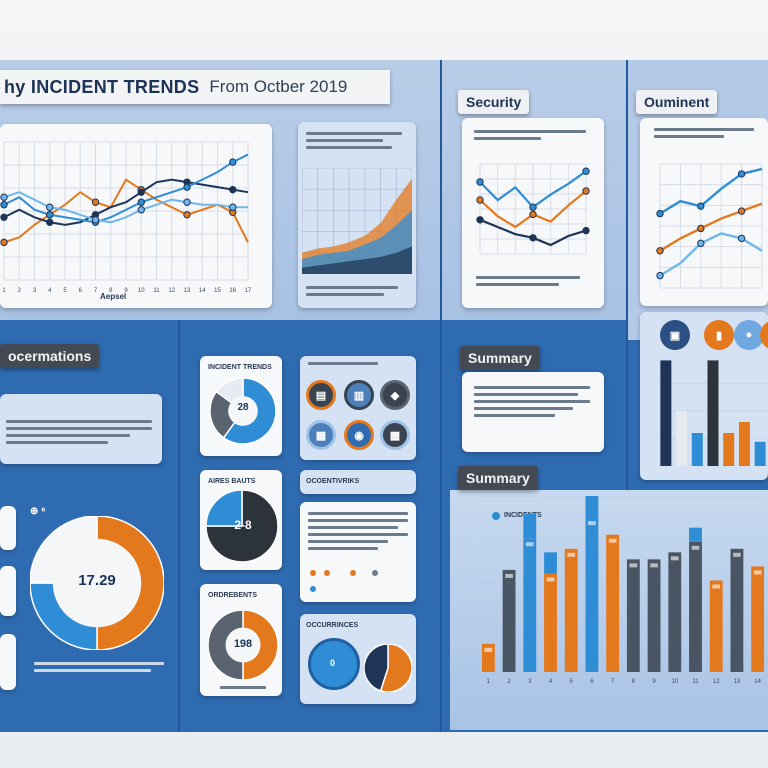  I want to click on occurrence-circle-mark: 0, so click(333, 663).